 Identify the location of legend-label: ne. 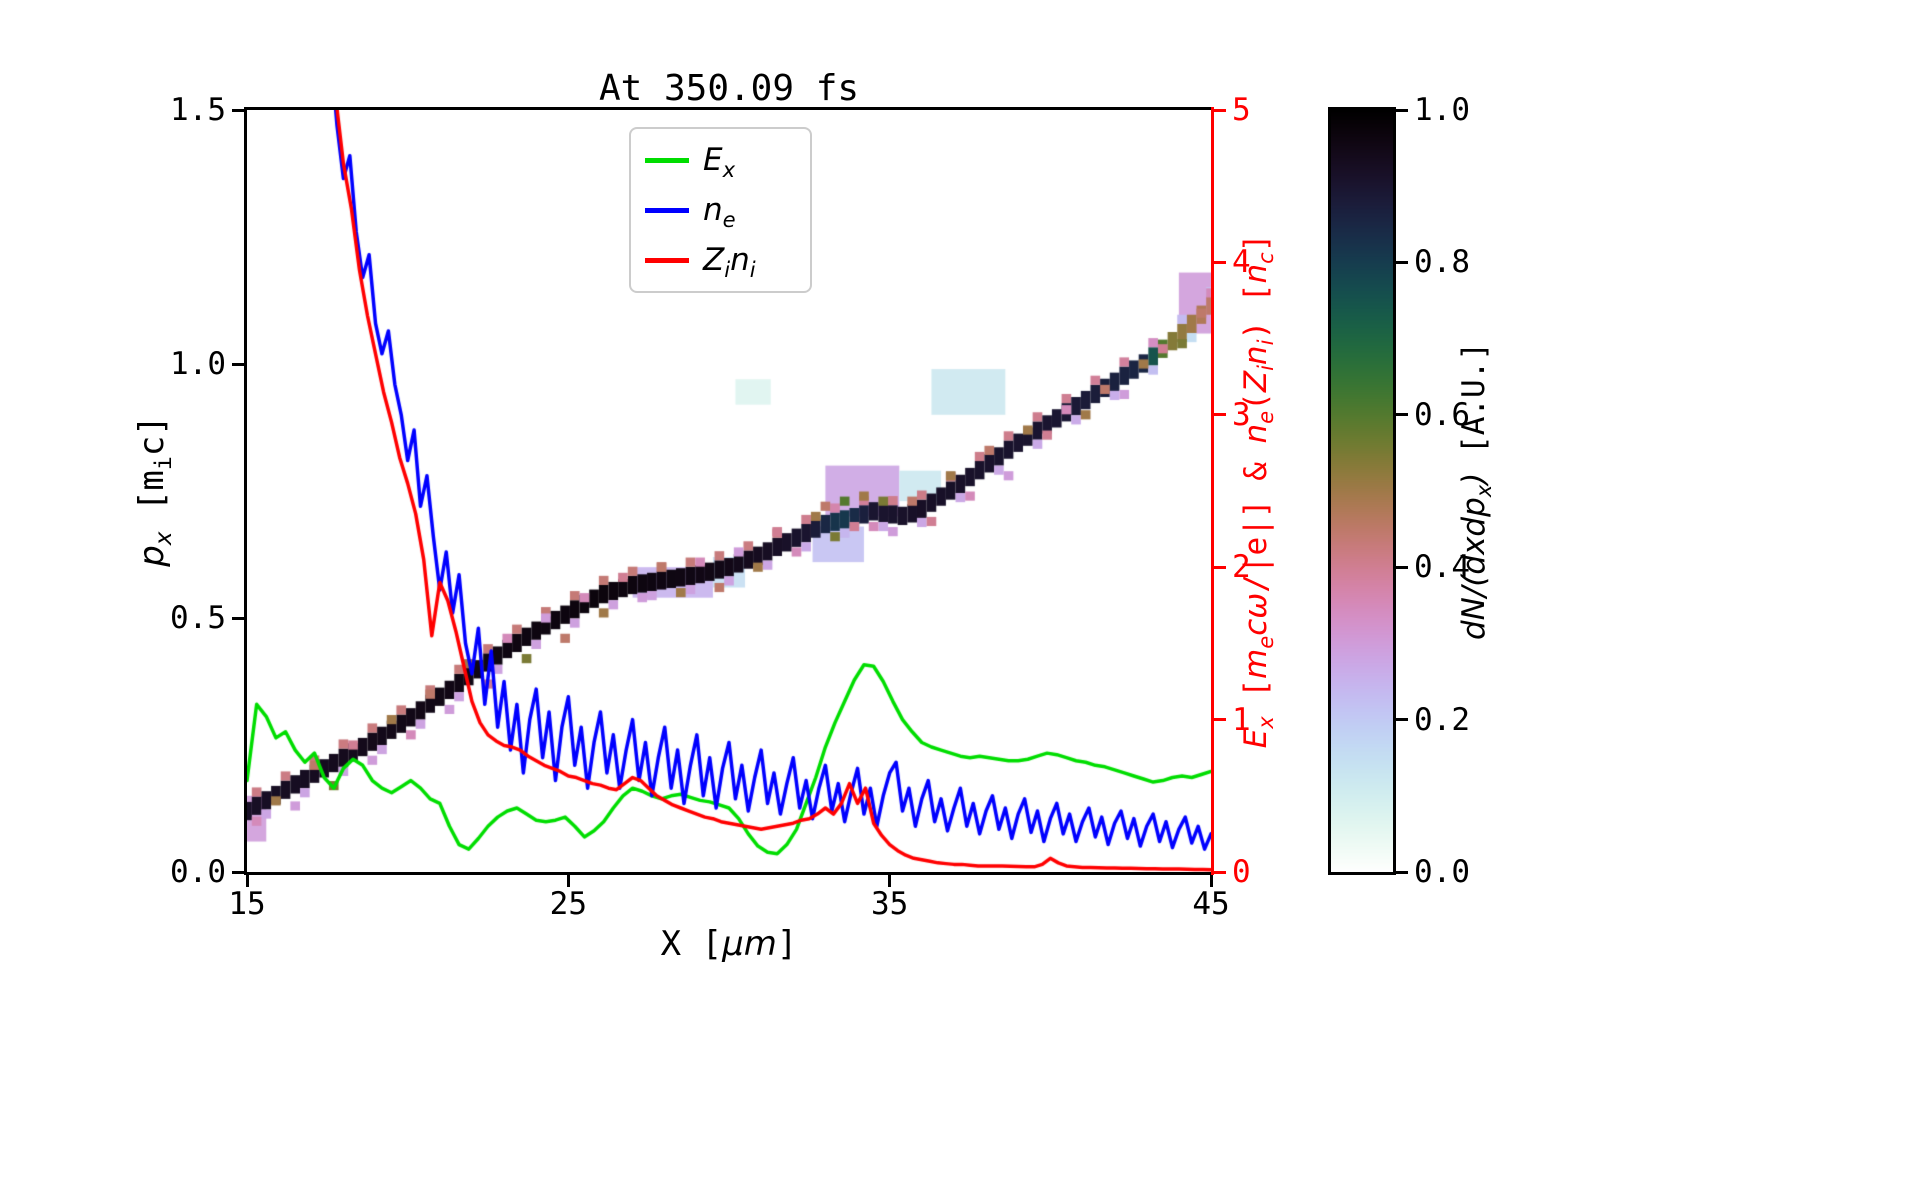
(719, 211).